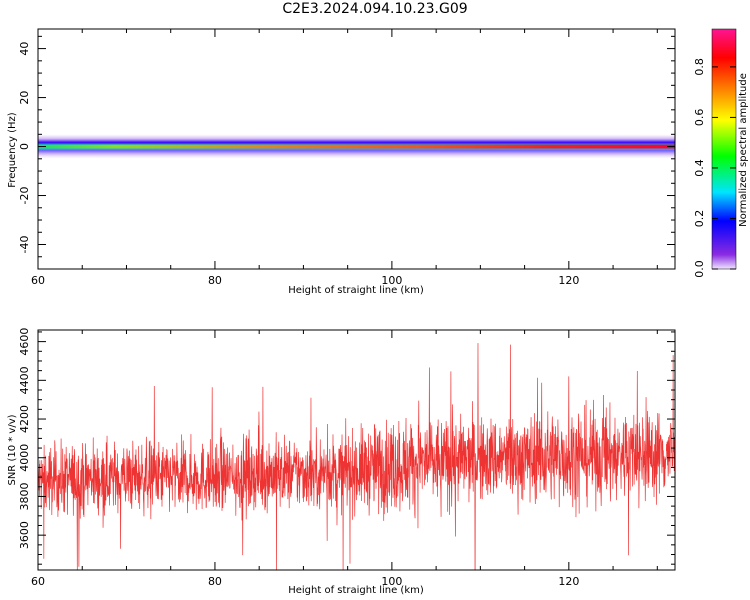  What do you see at coordinates (356, 290) in the screenshot?
I see `top-x-axis-label: Height of straight line (km)` at bounding box center [356, 290].